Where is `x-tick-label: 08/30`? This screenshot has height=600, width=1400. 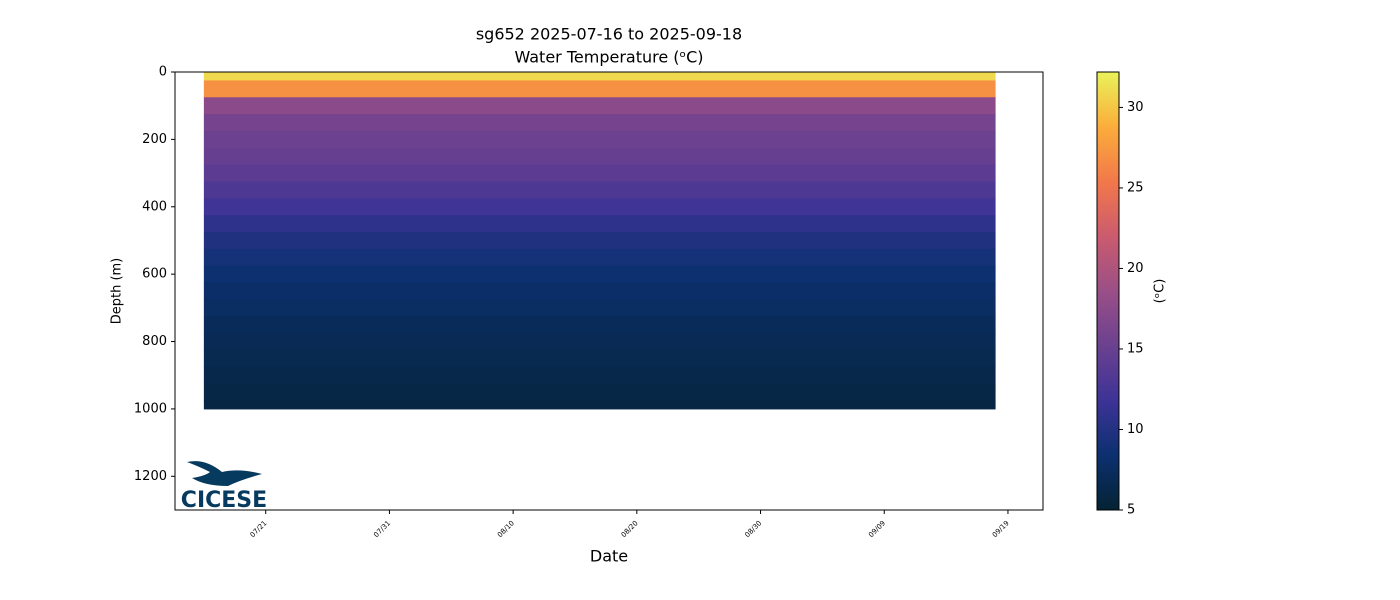 x-tick-label: 08/30 is located at coordinates (753, 529).